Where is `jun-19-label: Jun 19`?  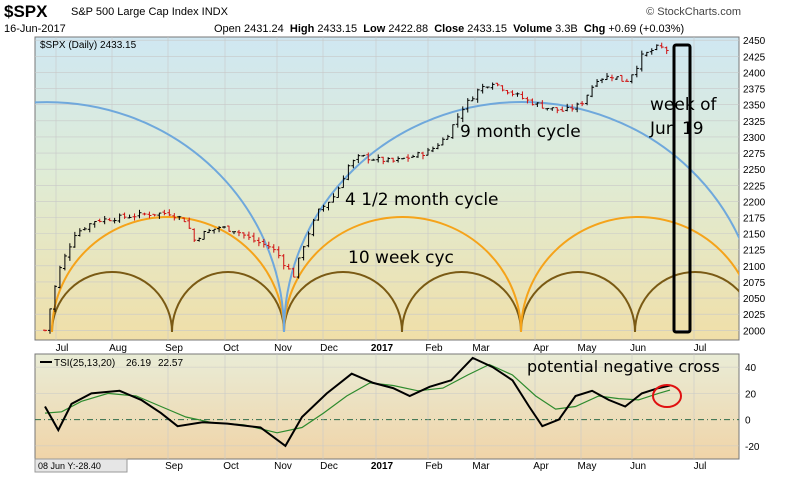
jun-19-label: Jun 19 is located at coordinates (676, 129).